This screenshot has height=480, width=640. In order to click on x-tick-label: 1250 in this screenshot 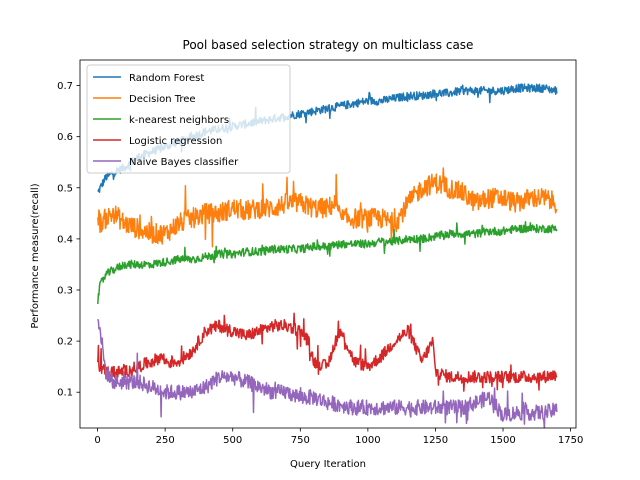, I will do `click(435, 440)`.